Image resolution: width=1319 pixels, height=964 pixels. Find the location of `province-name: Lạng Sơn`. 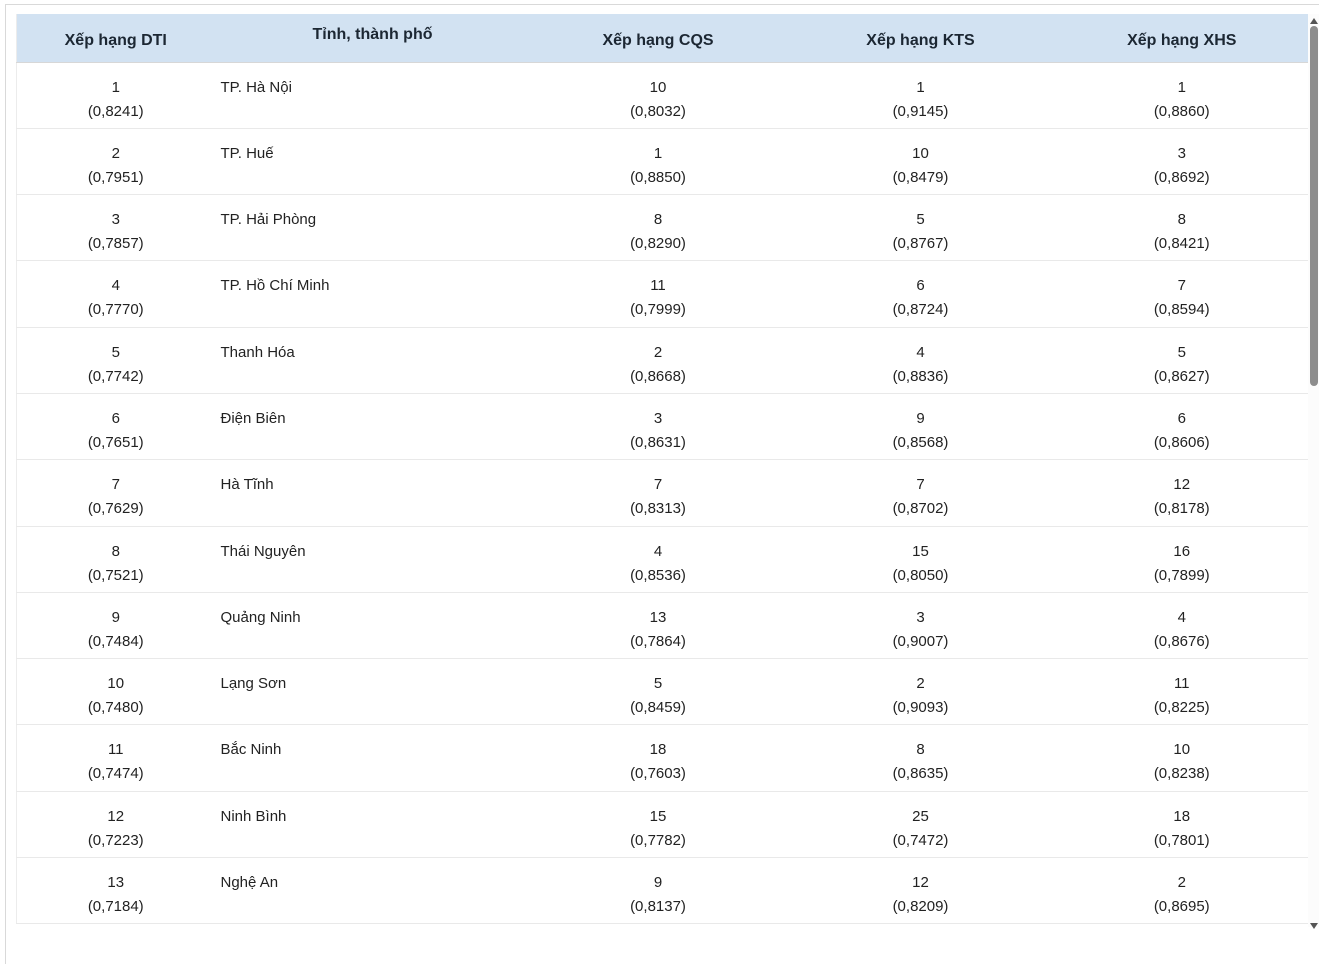

province-name: Lạng Sơn is located at coordinates (253, 684).